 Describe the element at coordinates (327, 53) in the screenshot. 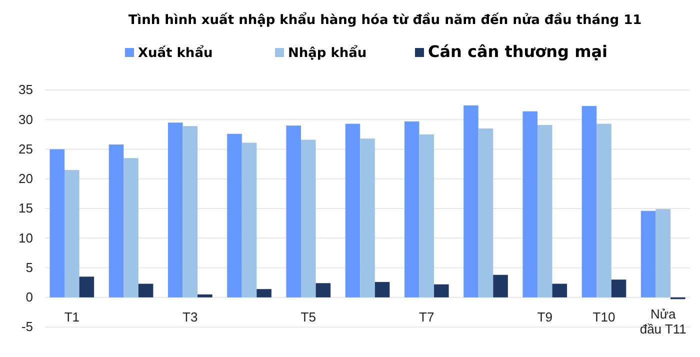

I see `legend-label: Nhập khẩu` at that location.